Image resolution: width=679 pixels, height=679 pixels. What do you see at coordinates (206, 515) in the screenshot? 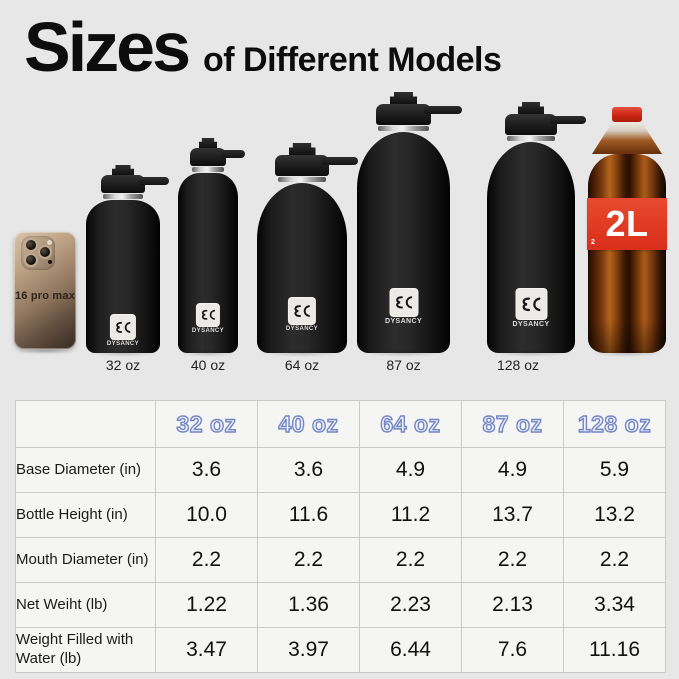
I see `spec-cell: 10.0` at bounding box center [206, 515].